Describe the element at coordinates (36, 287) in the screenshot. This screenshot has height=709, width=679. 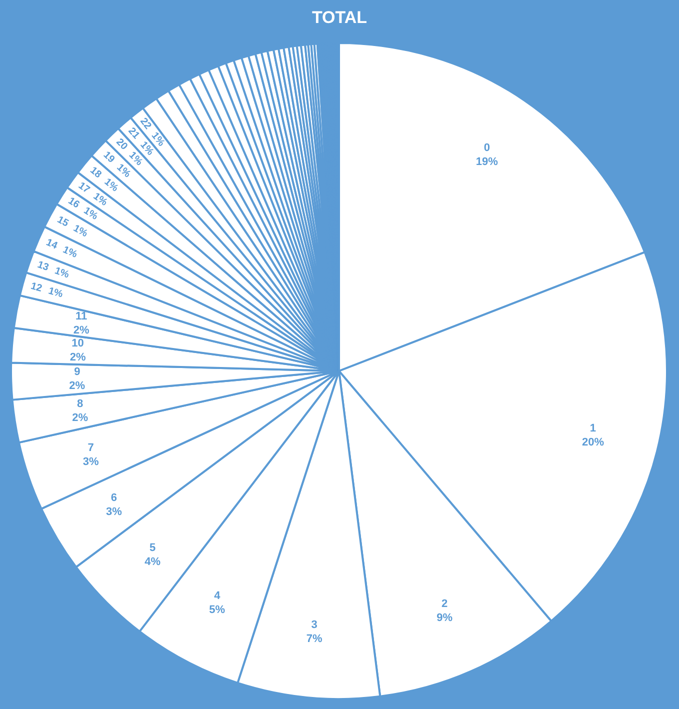
I see `slice-label: 12` at that location.